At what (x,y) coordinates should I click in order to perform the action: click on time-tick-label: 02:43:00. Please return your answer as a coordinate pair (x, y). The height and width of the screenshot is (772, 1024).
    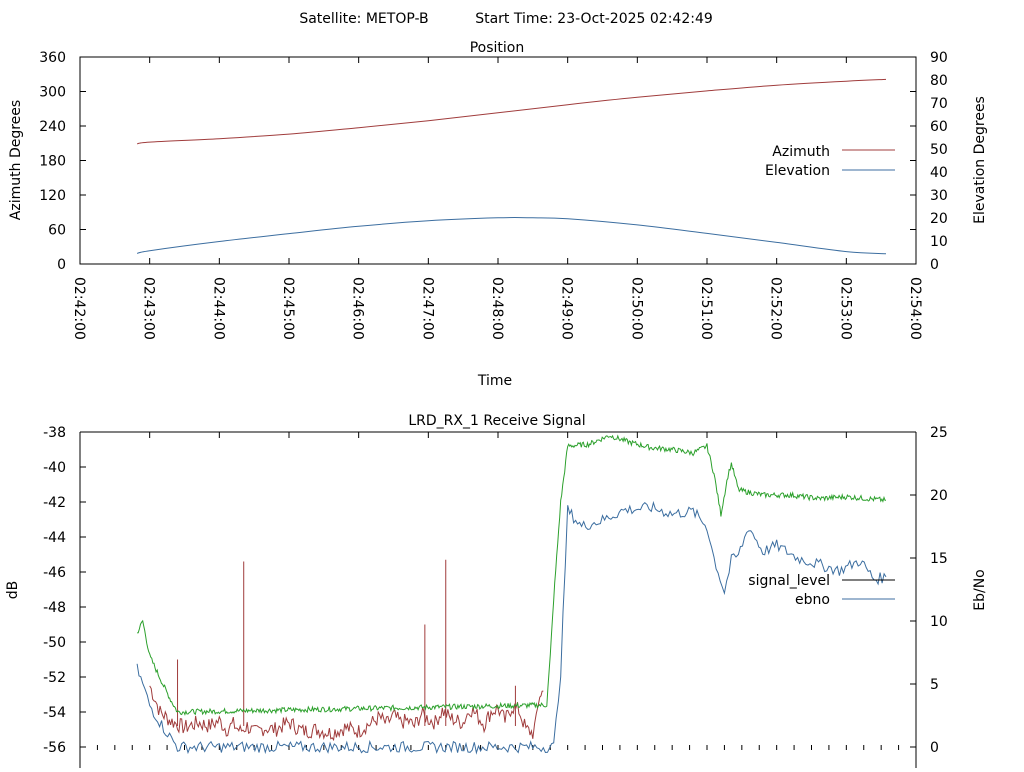
    Looking at the image, I should click on (149, 308).